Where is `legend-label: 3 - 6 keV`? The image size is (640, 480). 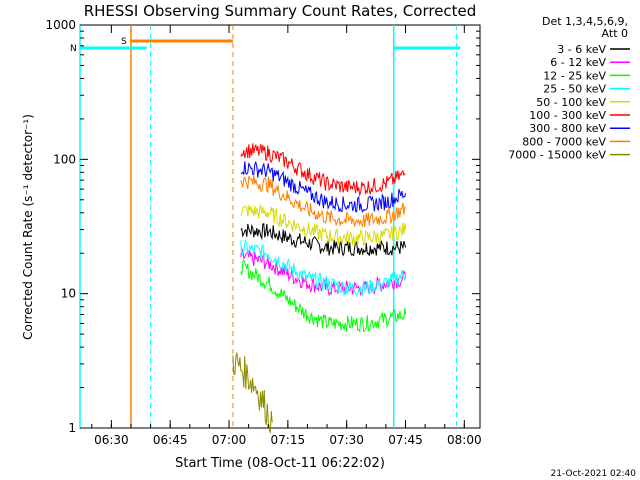
legend-label: 3 - 6 keV is located at coordinates (581, 49).